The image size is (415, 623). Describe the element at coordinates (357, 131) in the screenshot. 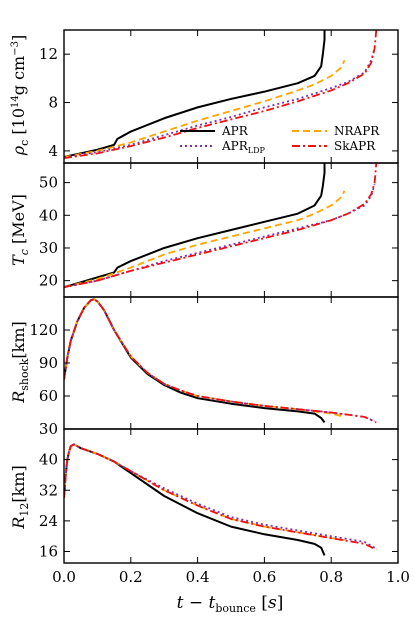

I see `legend-label-nrapr: NRAPR` at that location.